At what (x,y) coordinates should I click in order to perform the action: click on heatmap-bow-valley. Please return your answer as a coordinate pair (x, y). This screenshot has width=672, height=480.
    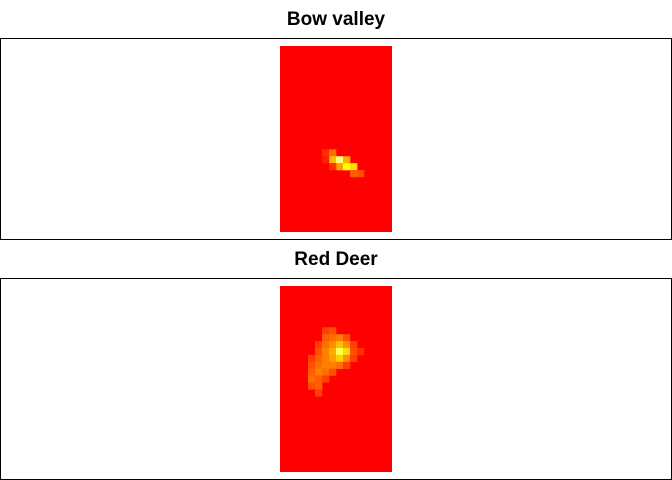
    Looking at the image, I should click on (336, 139).